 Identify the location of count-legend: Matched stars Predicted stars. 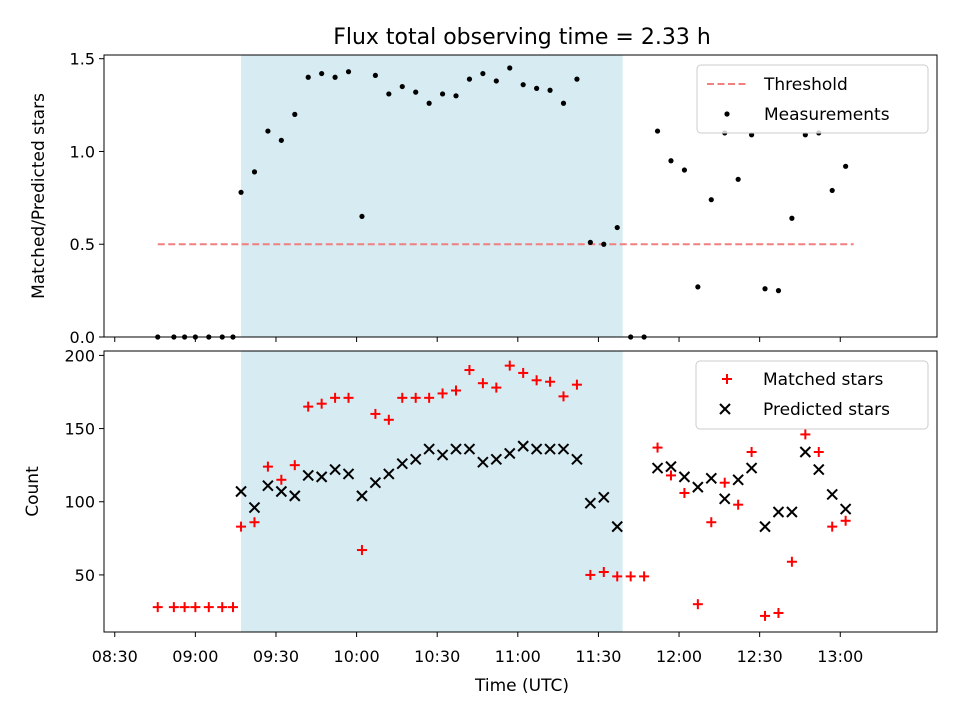
(812, 395).